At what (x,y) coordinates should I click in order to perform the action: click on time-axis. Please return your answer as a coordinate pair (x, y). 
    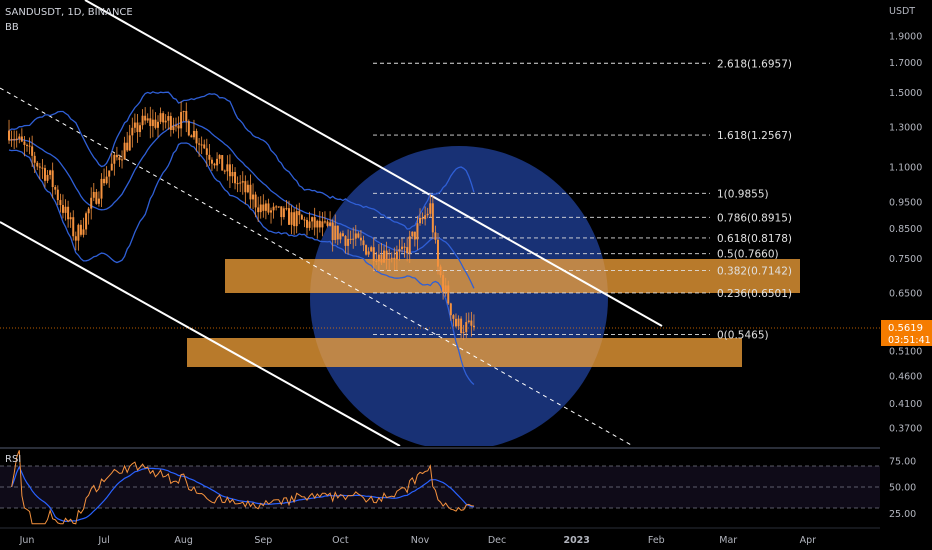
    Looking at the image, I should click on (466, 539).